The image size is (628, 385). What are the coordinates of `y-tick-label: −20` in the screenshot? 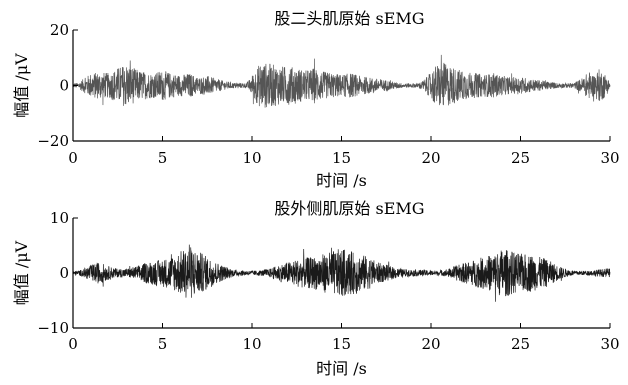 It's located at (53, 141).